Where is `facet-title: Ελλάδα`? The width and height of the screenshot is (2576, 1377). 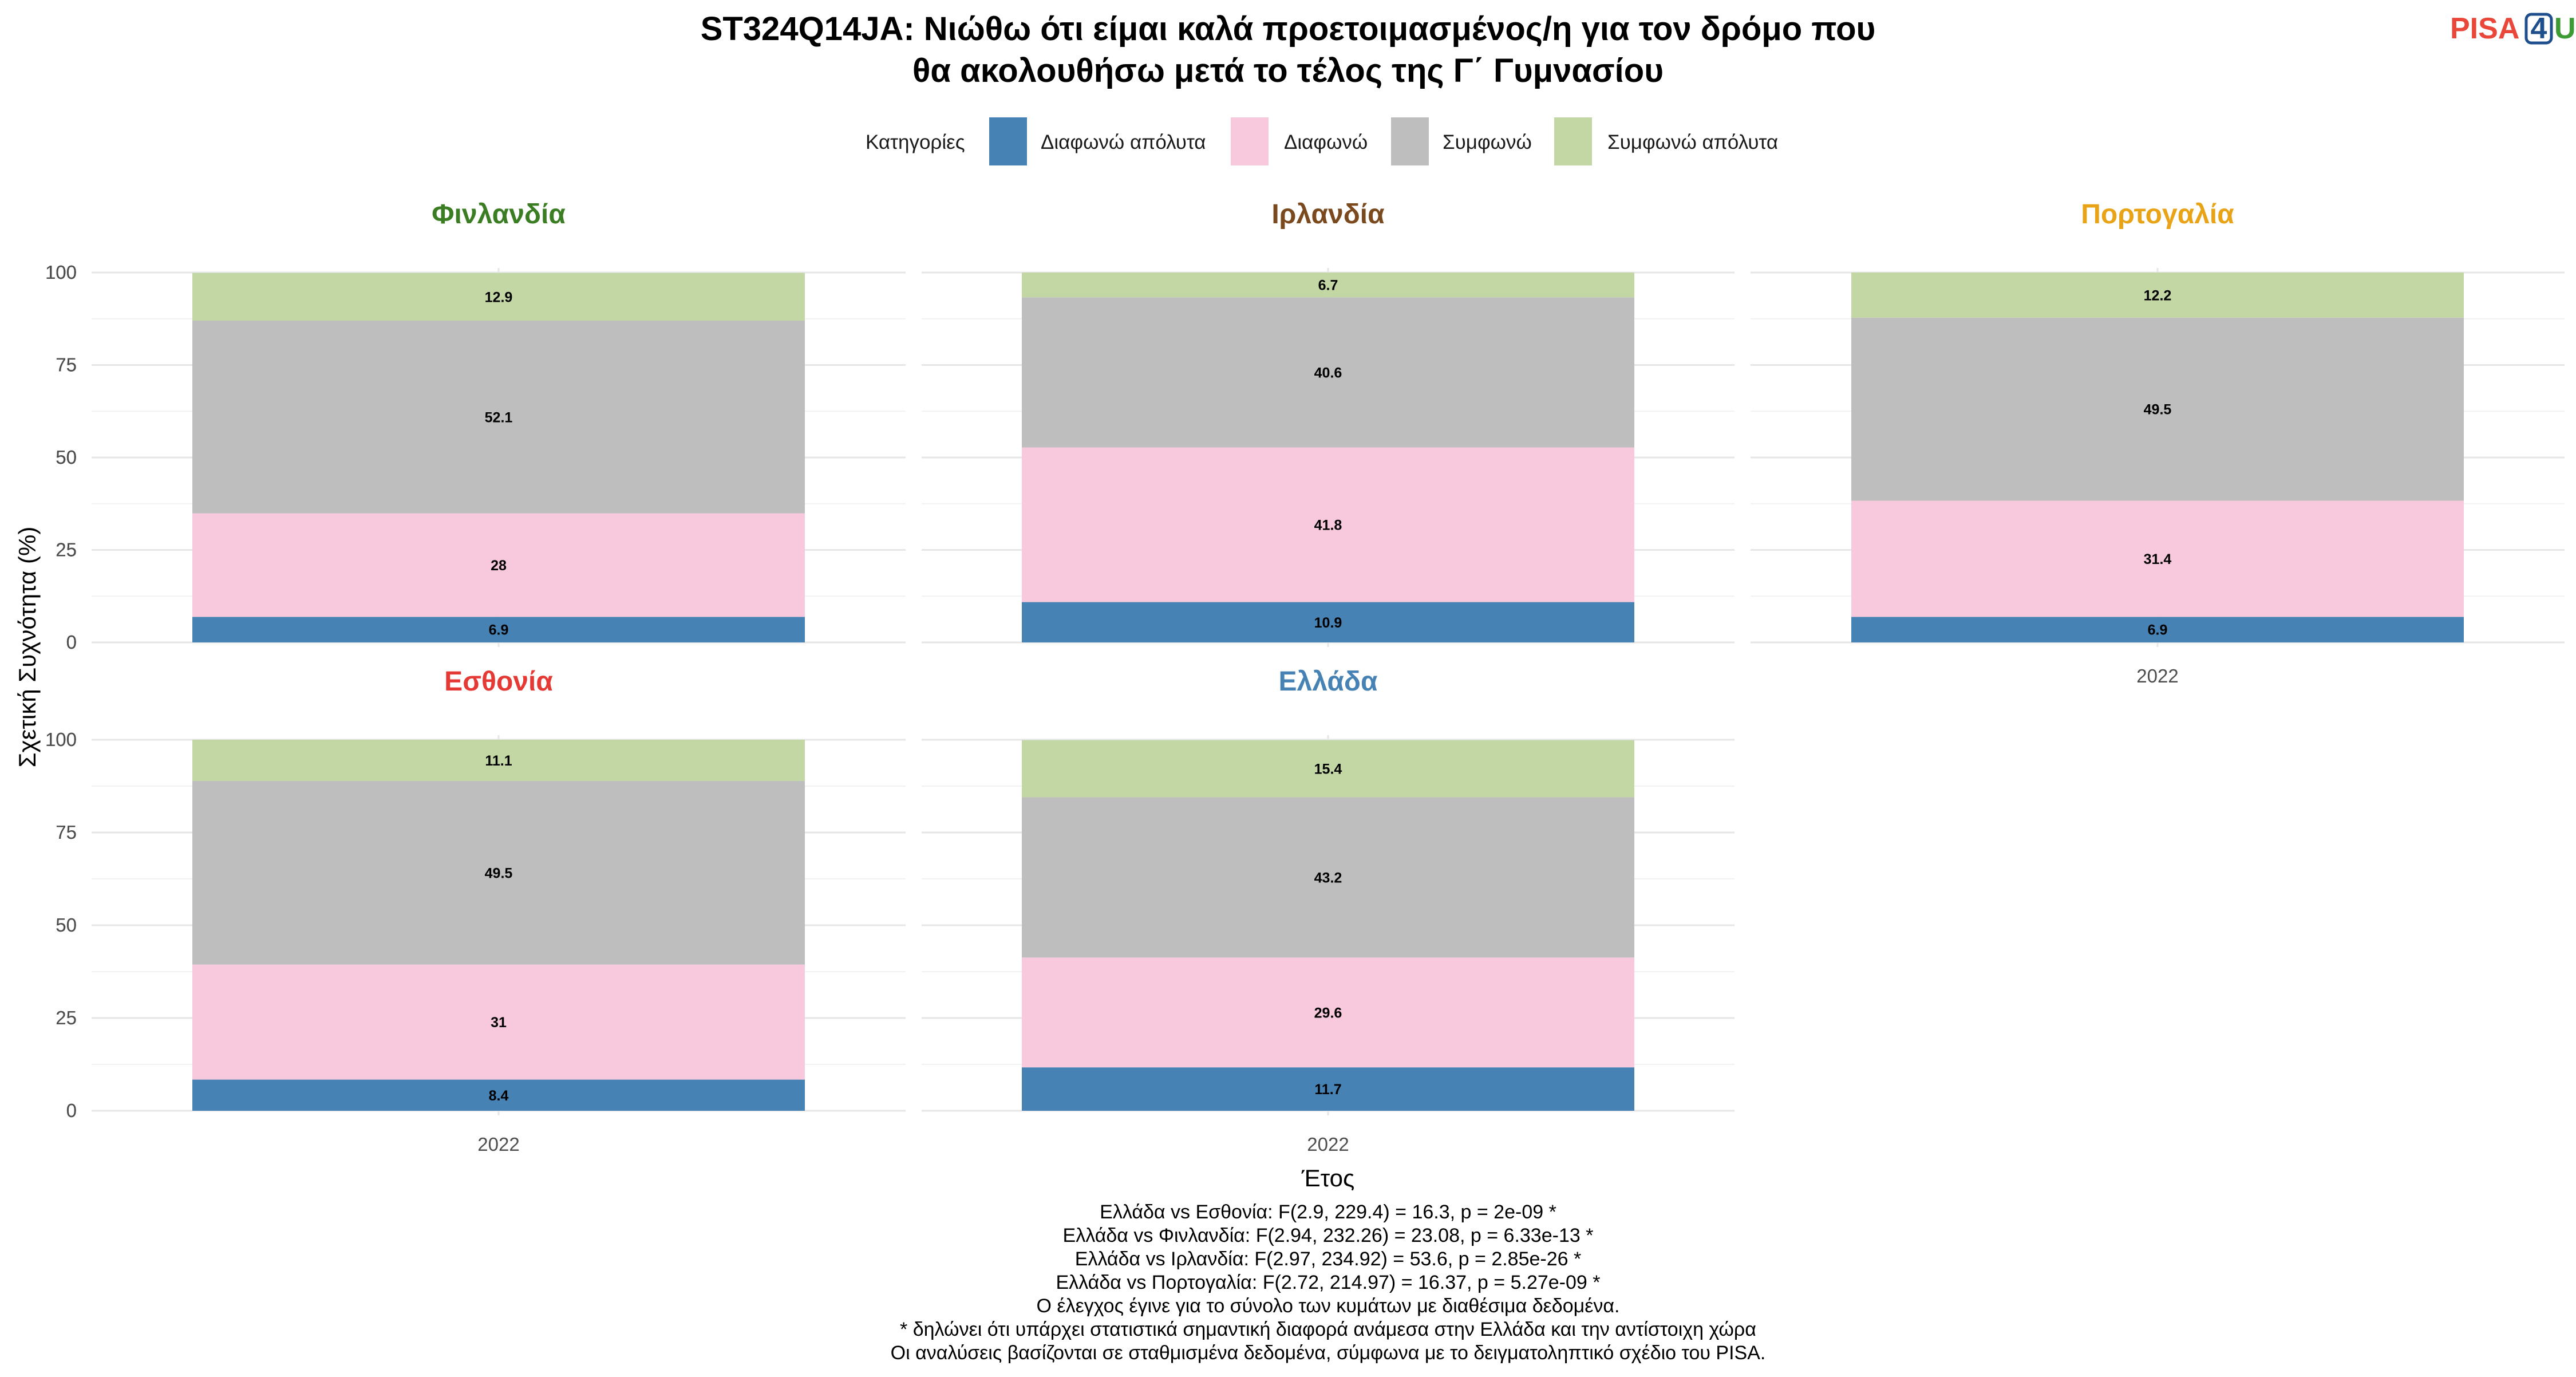
facet-title: Ελλάδα is located at coordinates (1328, 681).